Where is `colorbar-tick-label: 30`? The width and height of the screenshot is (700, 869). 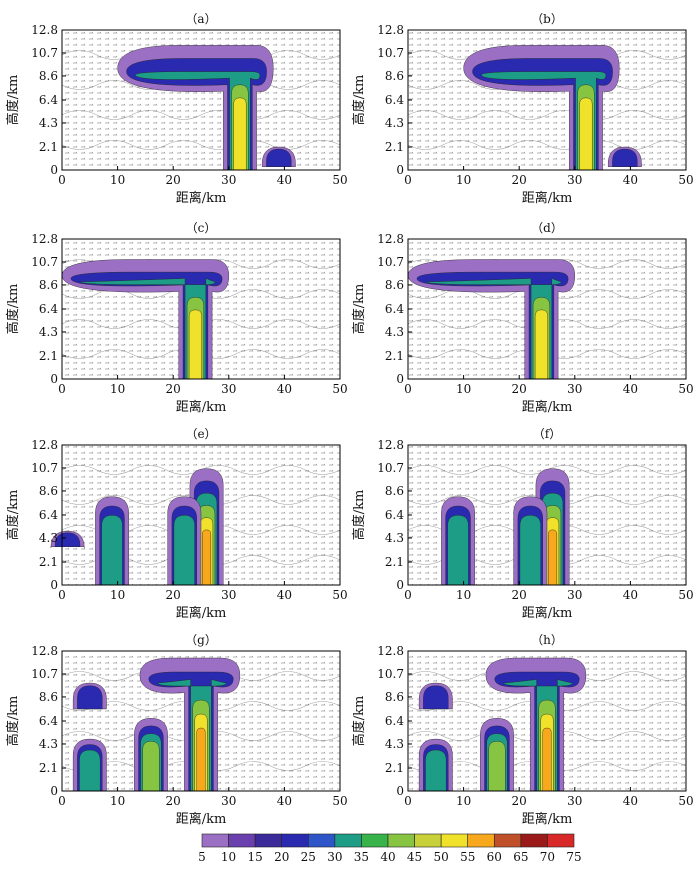 colorbar-tick-label: 30 is located at coordinates (334, 857).